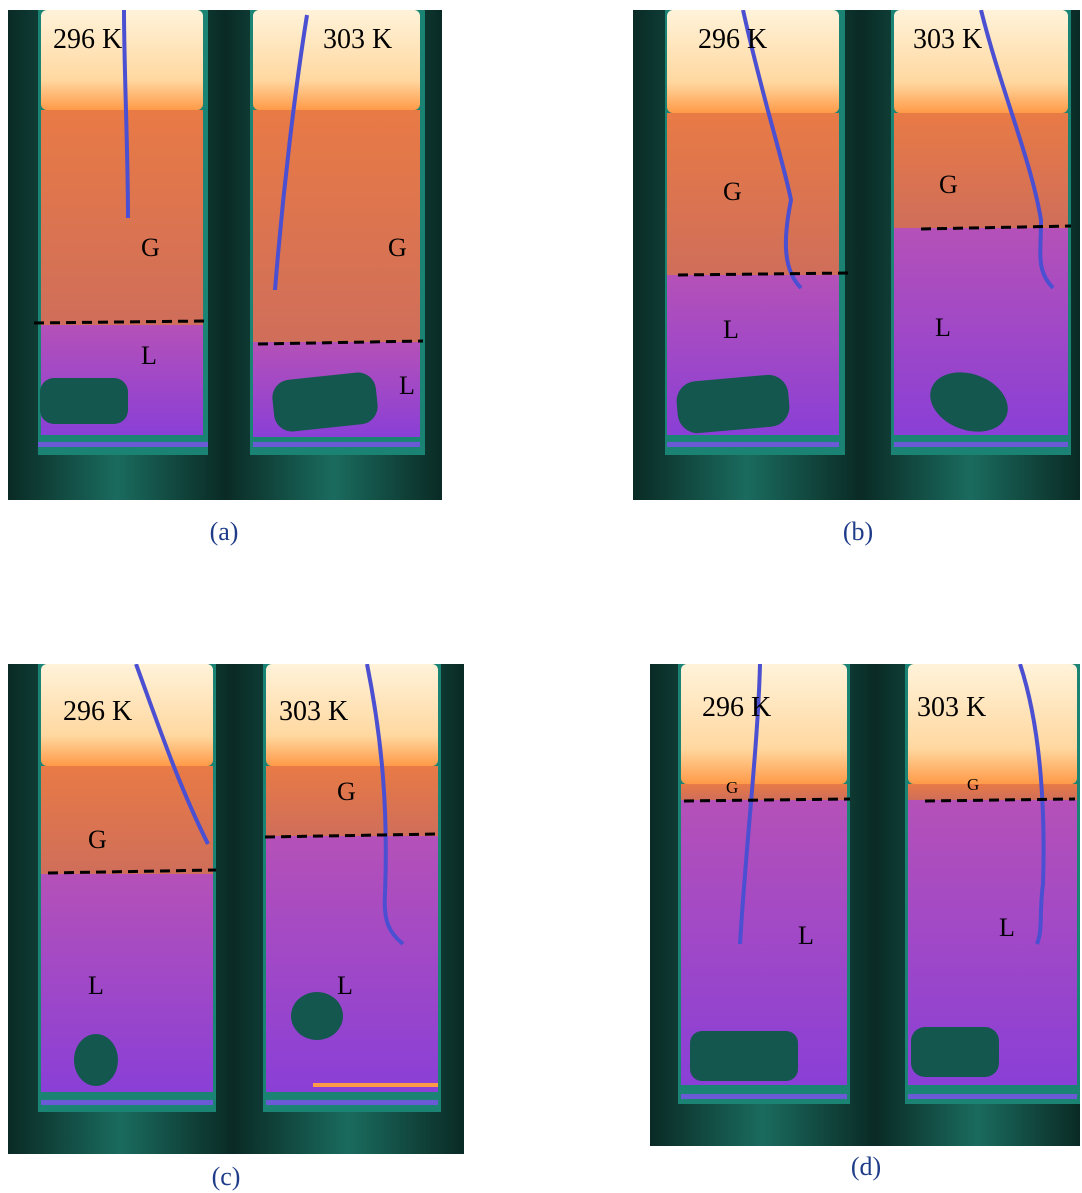 This screenshot has width=1082, height=1193. Describe the element at coordinates (224, 531) in the screenshot. I see `caption-a: (a)` at that location.